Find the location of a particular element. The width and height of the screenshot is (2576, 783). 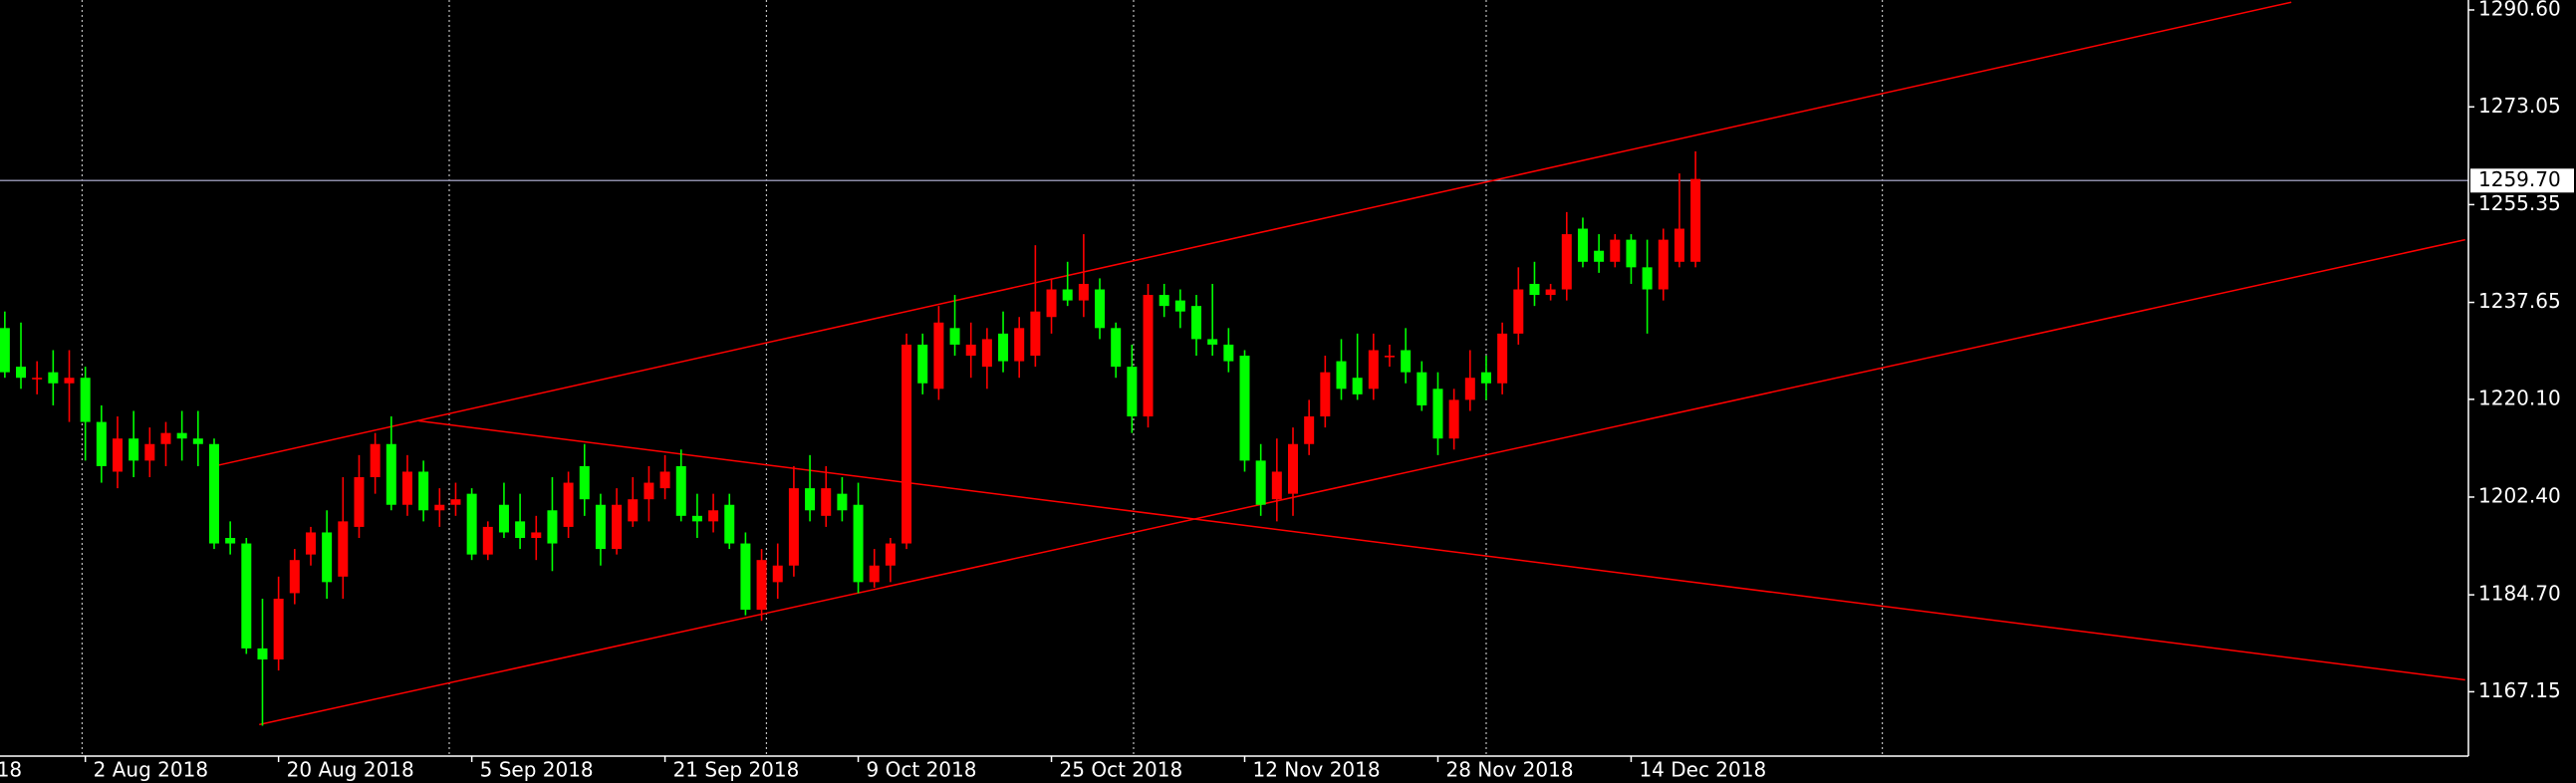

y-tick-label: 1290.60 is located at coordinates (2519, 10).